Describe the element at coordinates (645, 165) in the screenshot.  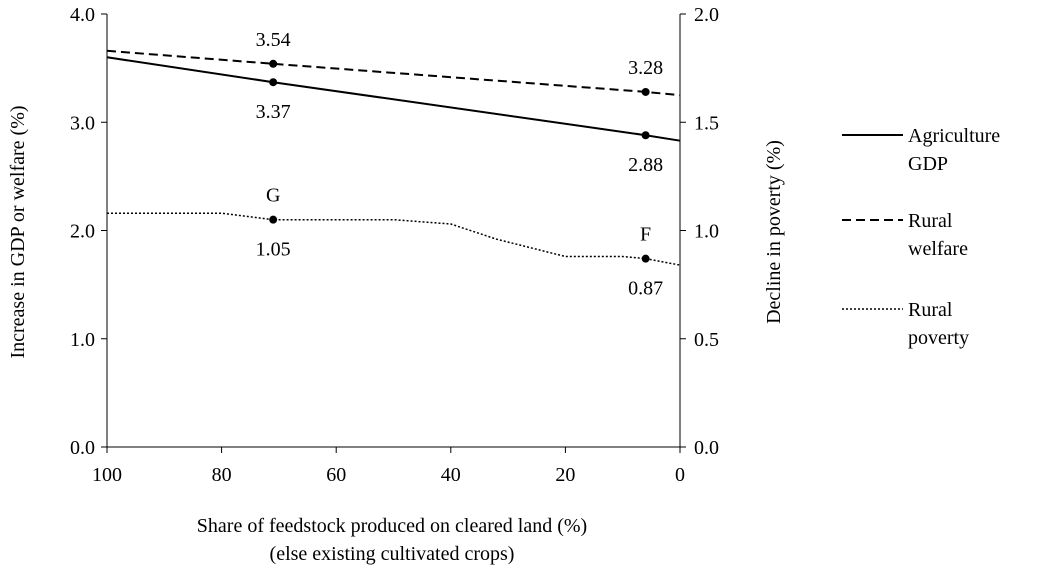
I see `data-label: 2.88` at that location.